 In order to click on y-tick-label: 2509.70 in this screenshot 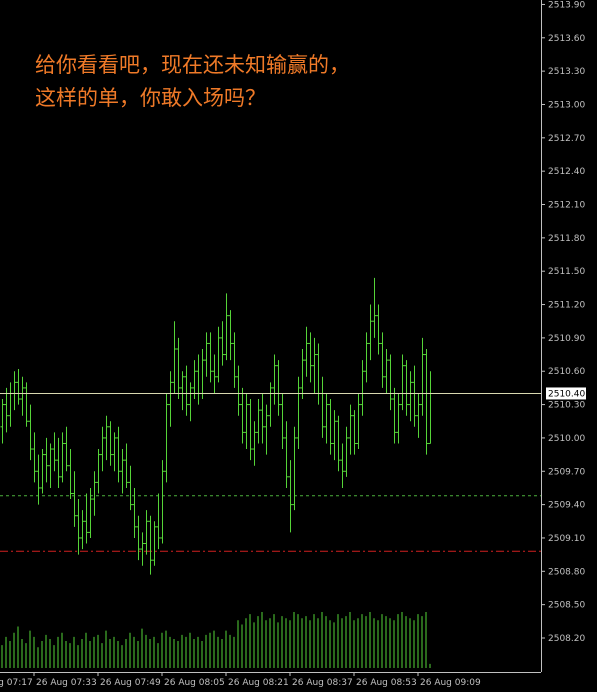, I will do `click(566, 472)`.